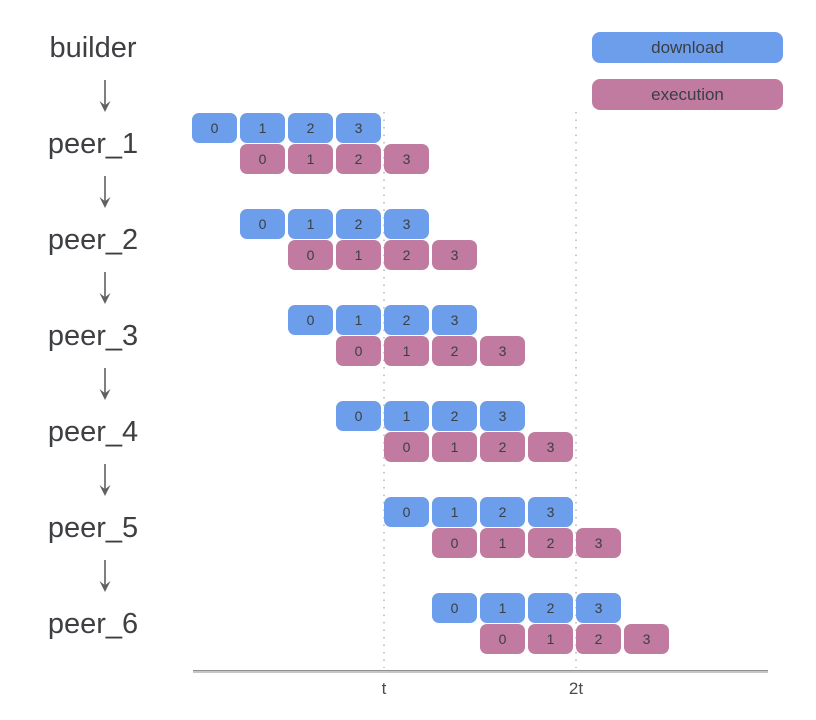 The image size is (816, 720). I want to click on download-chunk-peer_2-3: 3, so click(406, 224).